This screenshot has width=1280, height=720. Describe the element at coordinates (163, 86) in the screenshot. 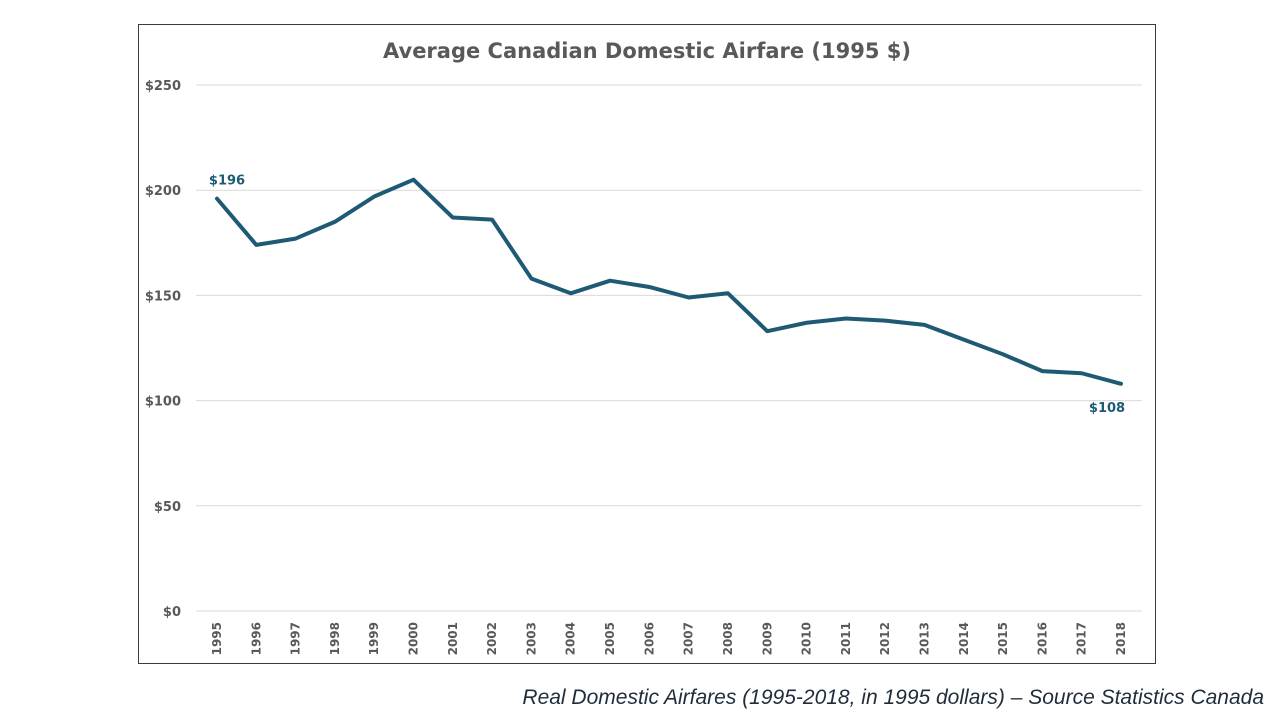

I see `y-tick-label: $250` at that location.